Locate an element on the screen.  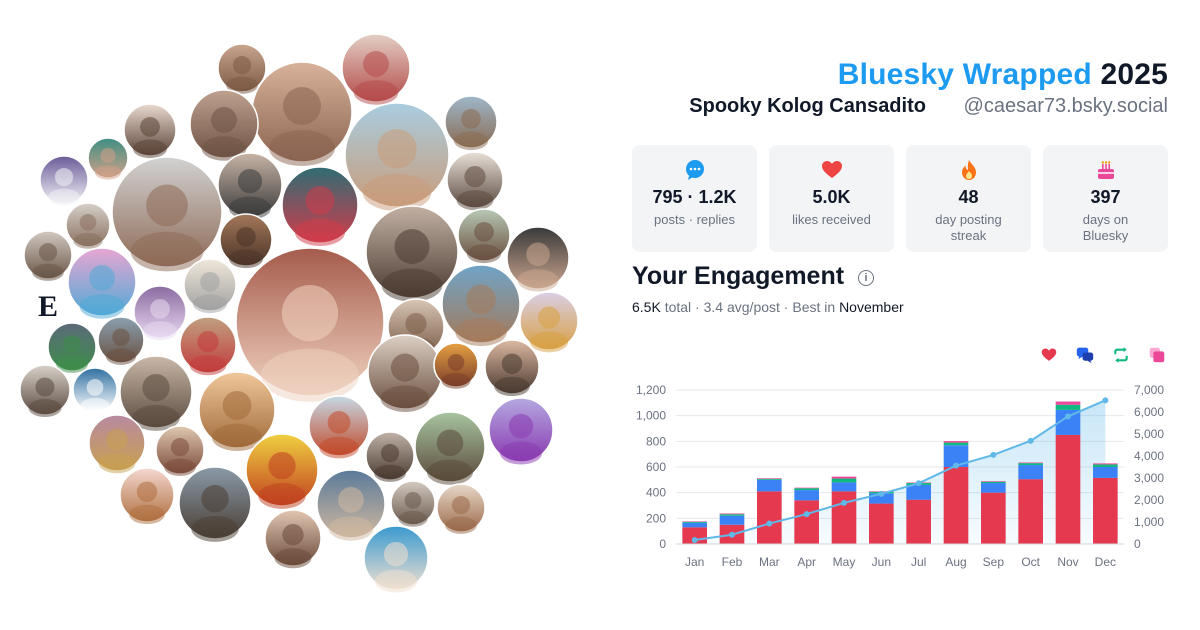
repost-icon is located at coordinates (1121, 355).